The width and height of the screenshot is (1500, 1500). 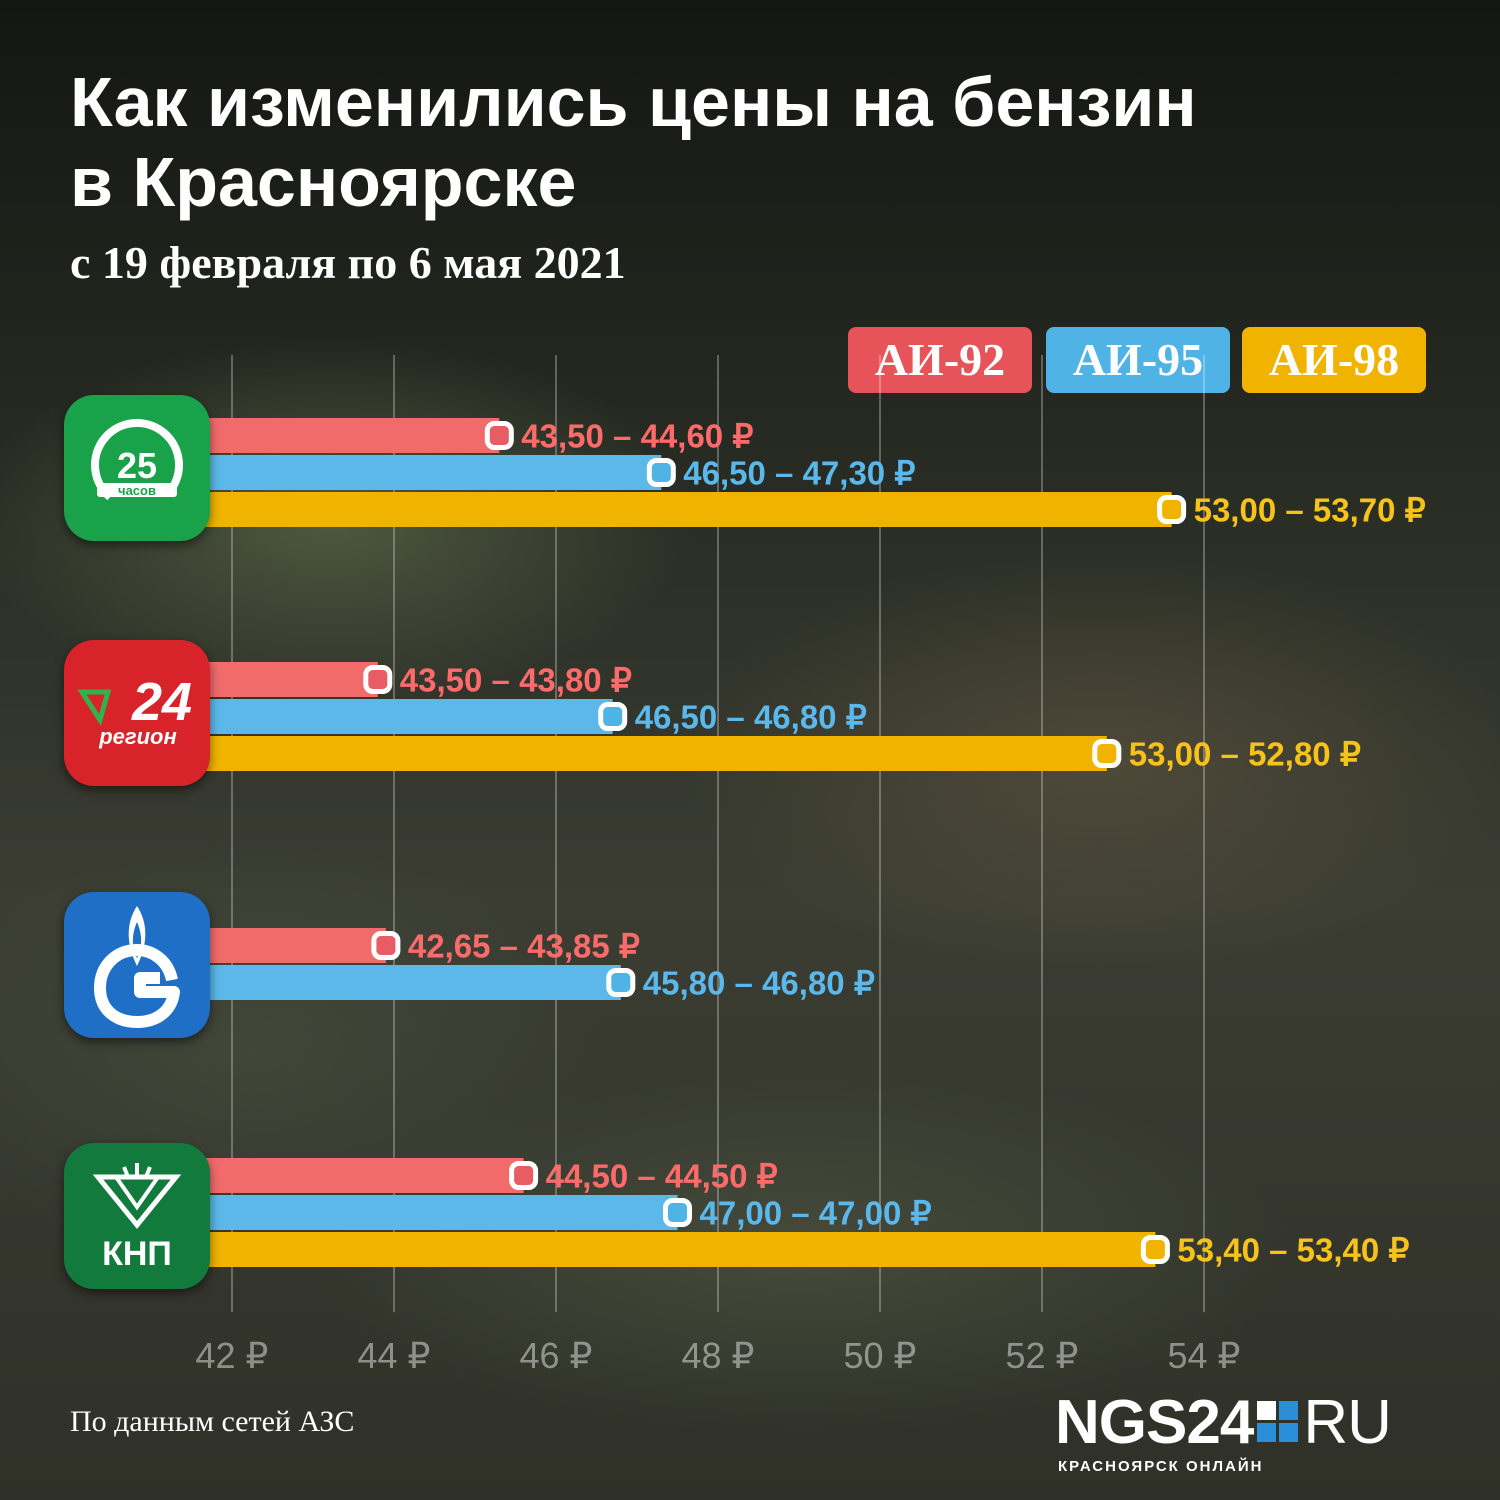 What do you see at coordinates (1245, 754) in the screenshot?
I see `data-label: 53,00 – 52,80 ₽` at bounding box center [1245, 754].